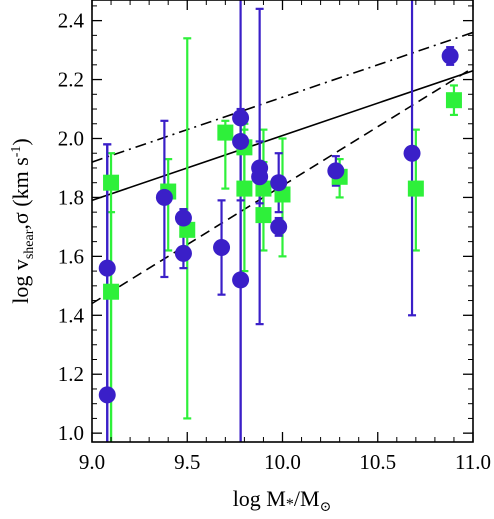  I want to click on x-tick-label: 10.5, so click(377, 462).